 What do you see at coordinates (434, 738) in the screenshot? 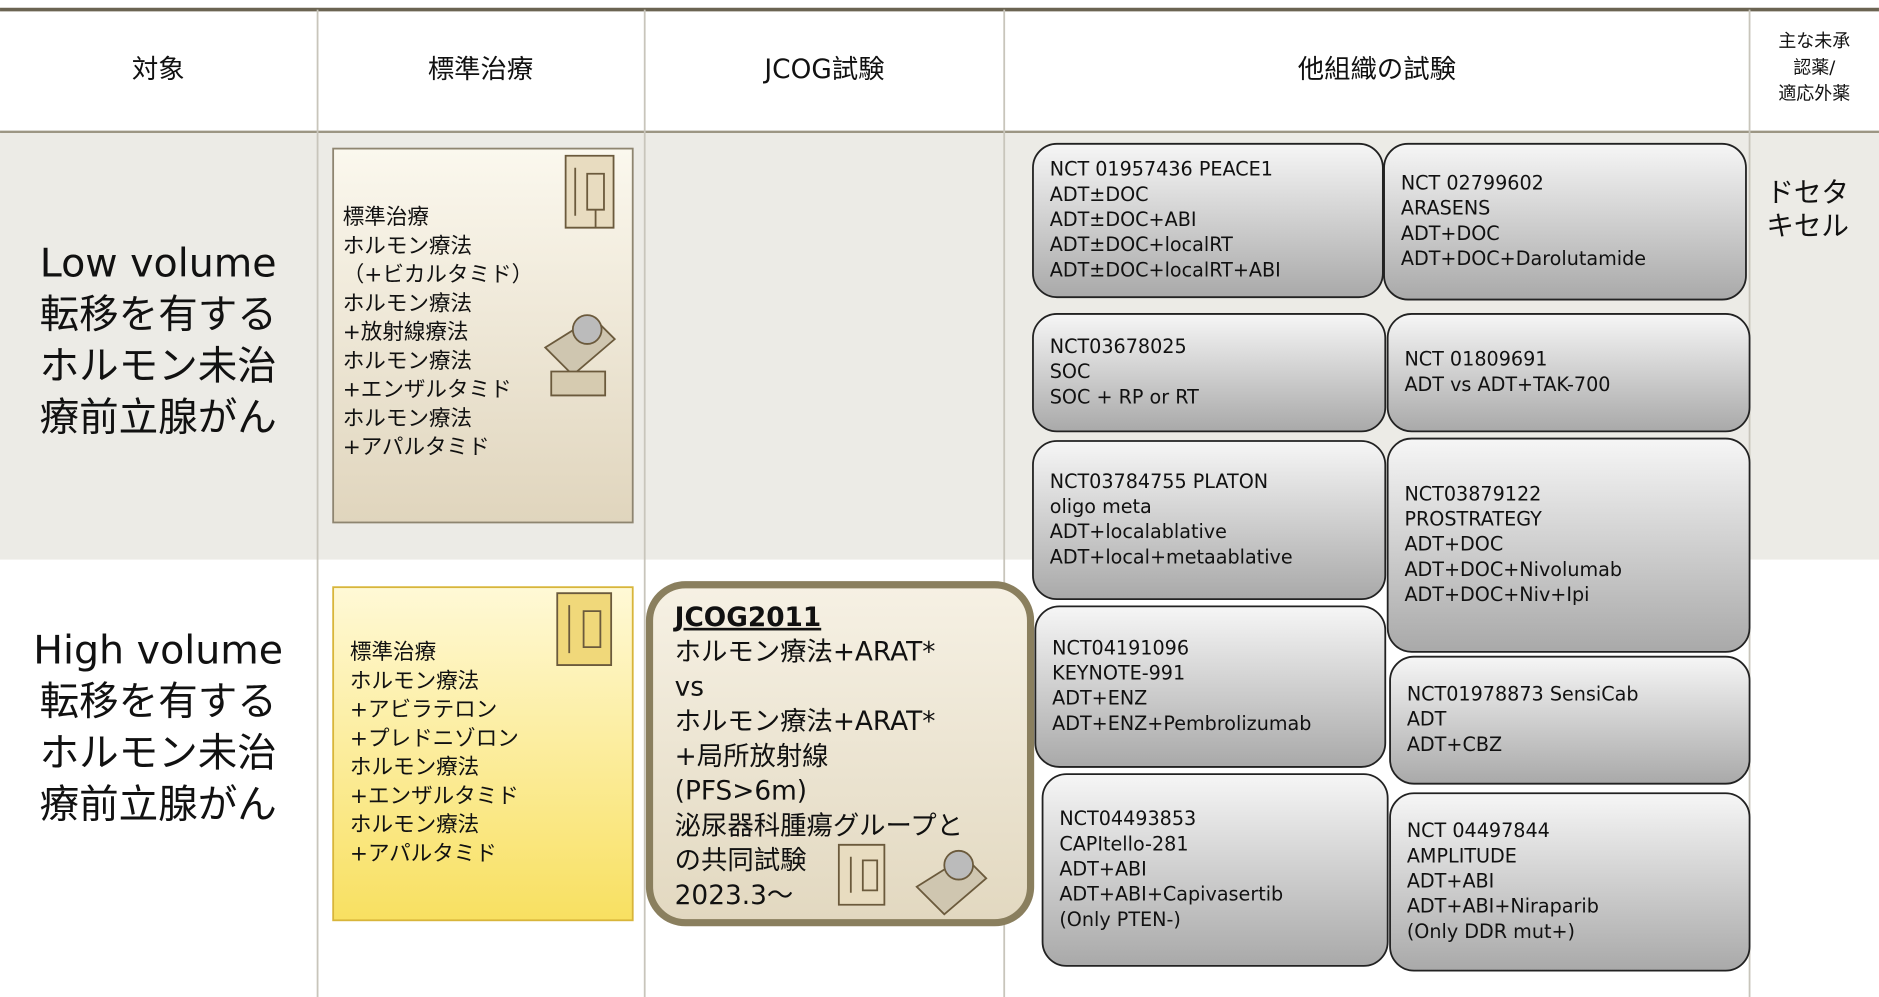
I see `standard-text: +プレドニゾロン` at bounding box center [434, 738].